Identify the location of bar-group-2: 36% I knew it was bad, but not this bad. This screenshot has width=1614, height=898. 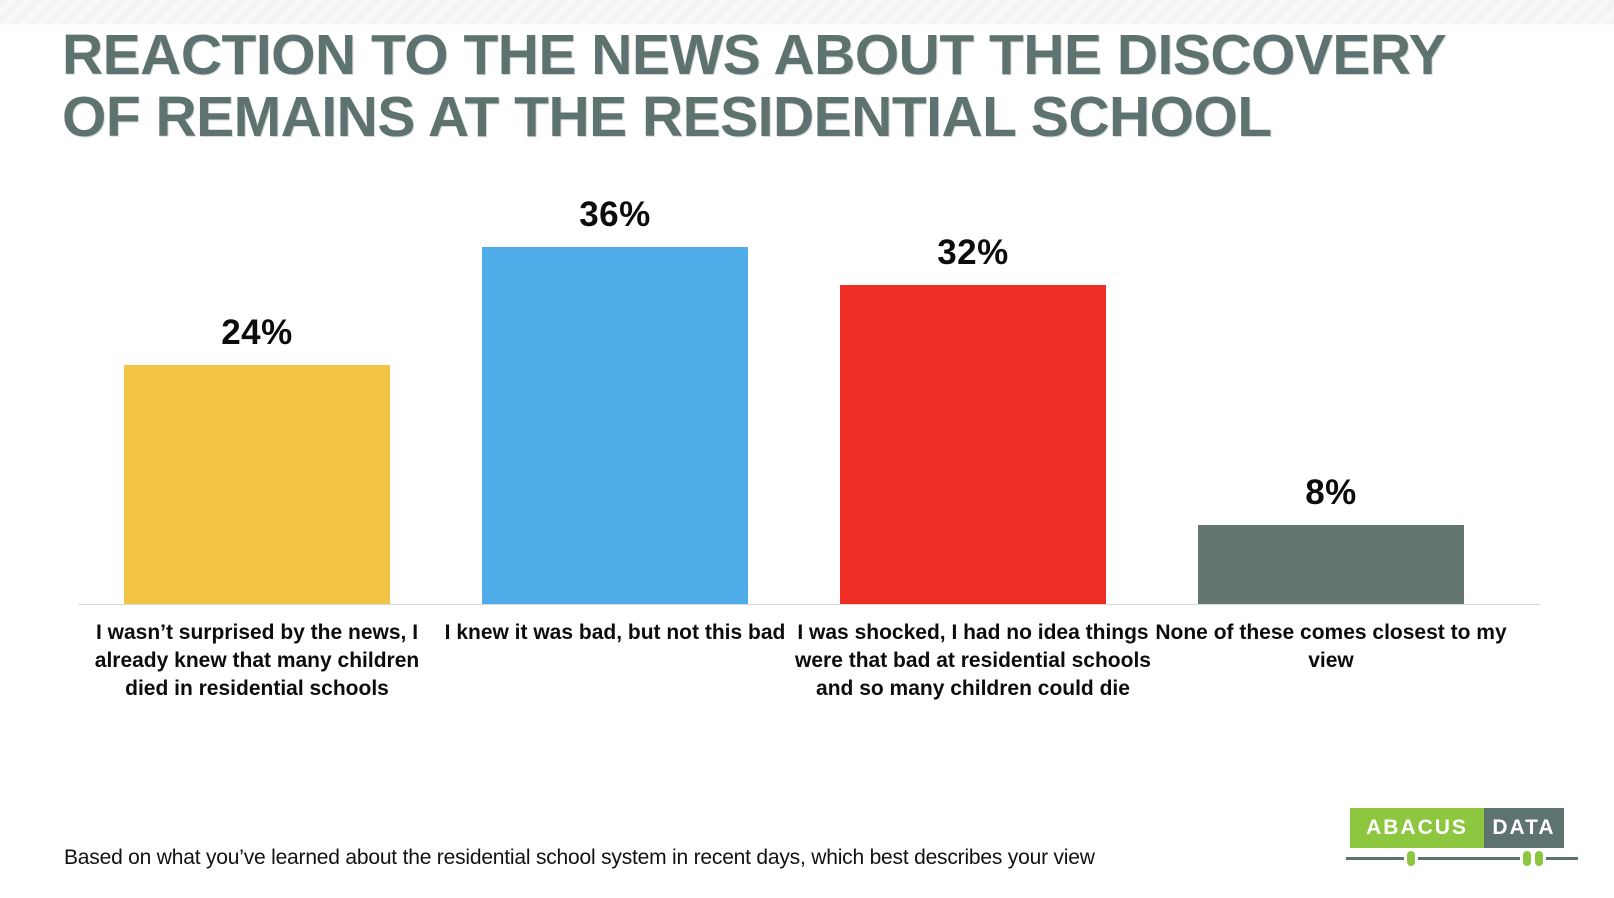
(615, 419).